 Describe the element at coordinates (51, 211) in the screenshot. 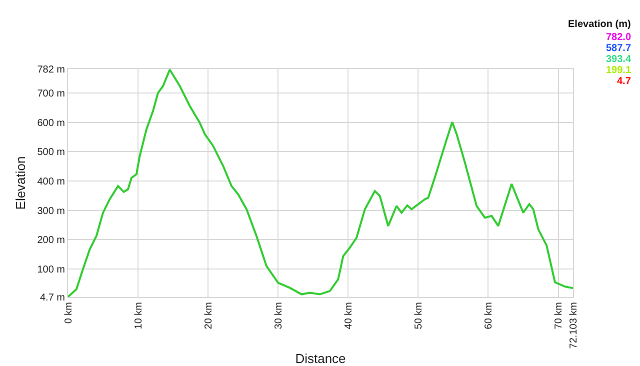

I see `y-tick-label: 300 m` at that location.